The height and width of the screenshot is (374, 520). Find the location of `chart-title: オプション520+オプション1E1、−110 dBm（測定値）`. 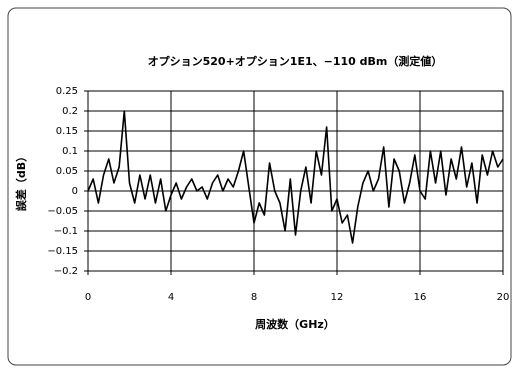

chart-title: オプション520+オプション1E1、−110 dBm（測定値） is located at coordinates (295, 61).